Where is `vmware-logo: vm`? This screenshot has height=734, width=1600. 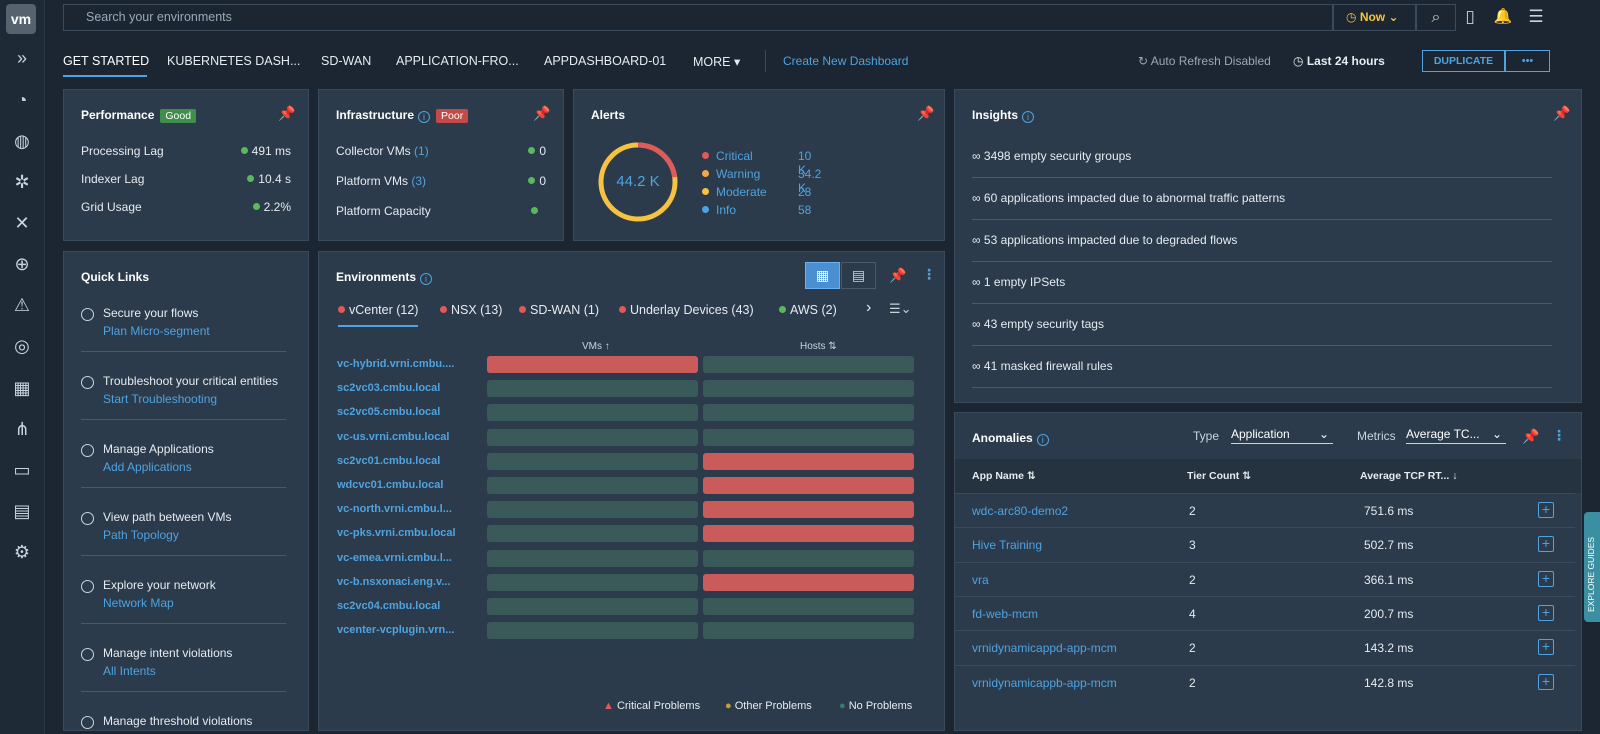
vmware-logo: vm is located at coordinates (21, 19).